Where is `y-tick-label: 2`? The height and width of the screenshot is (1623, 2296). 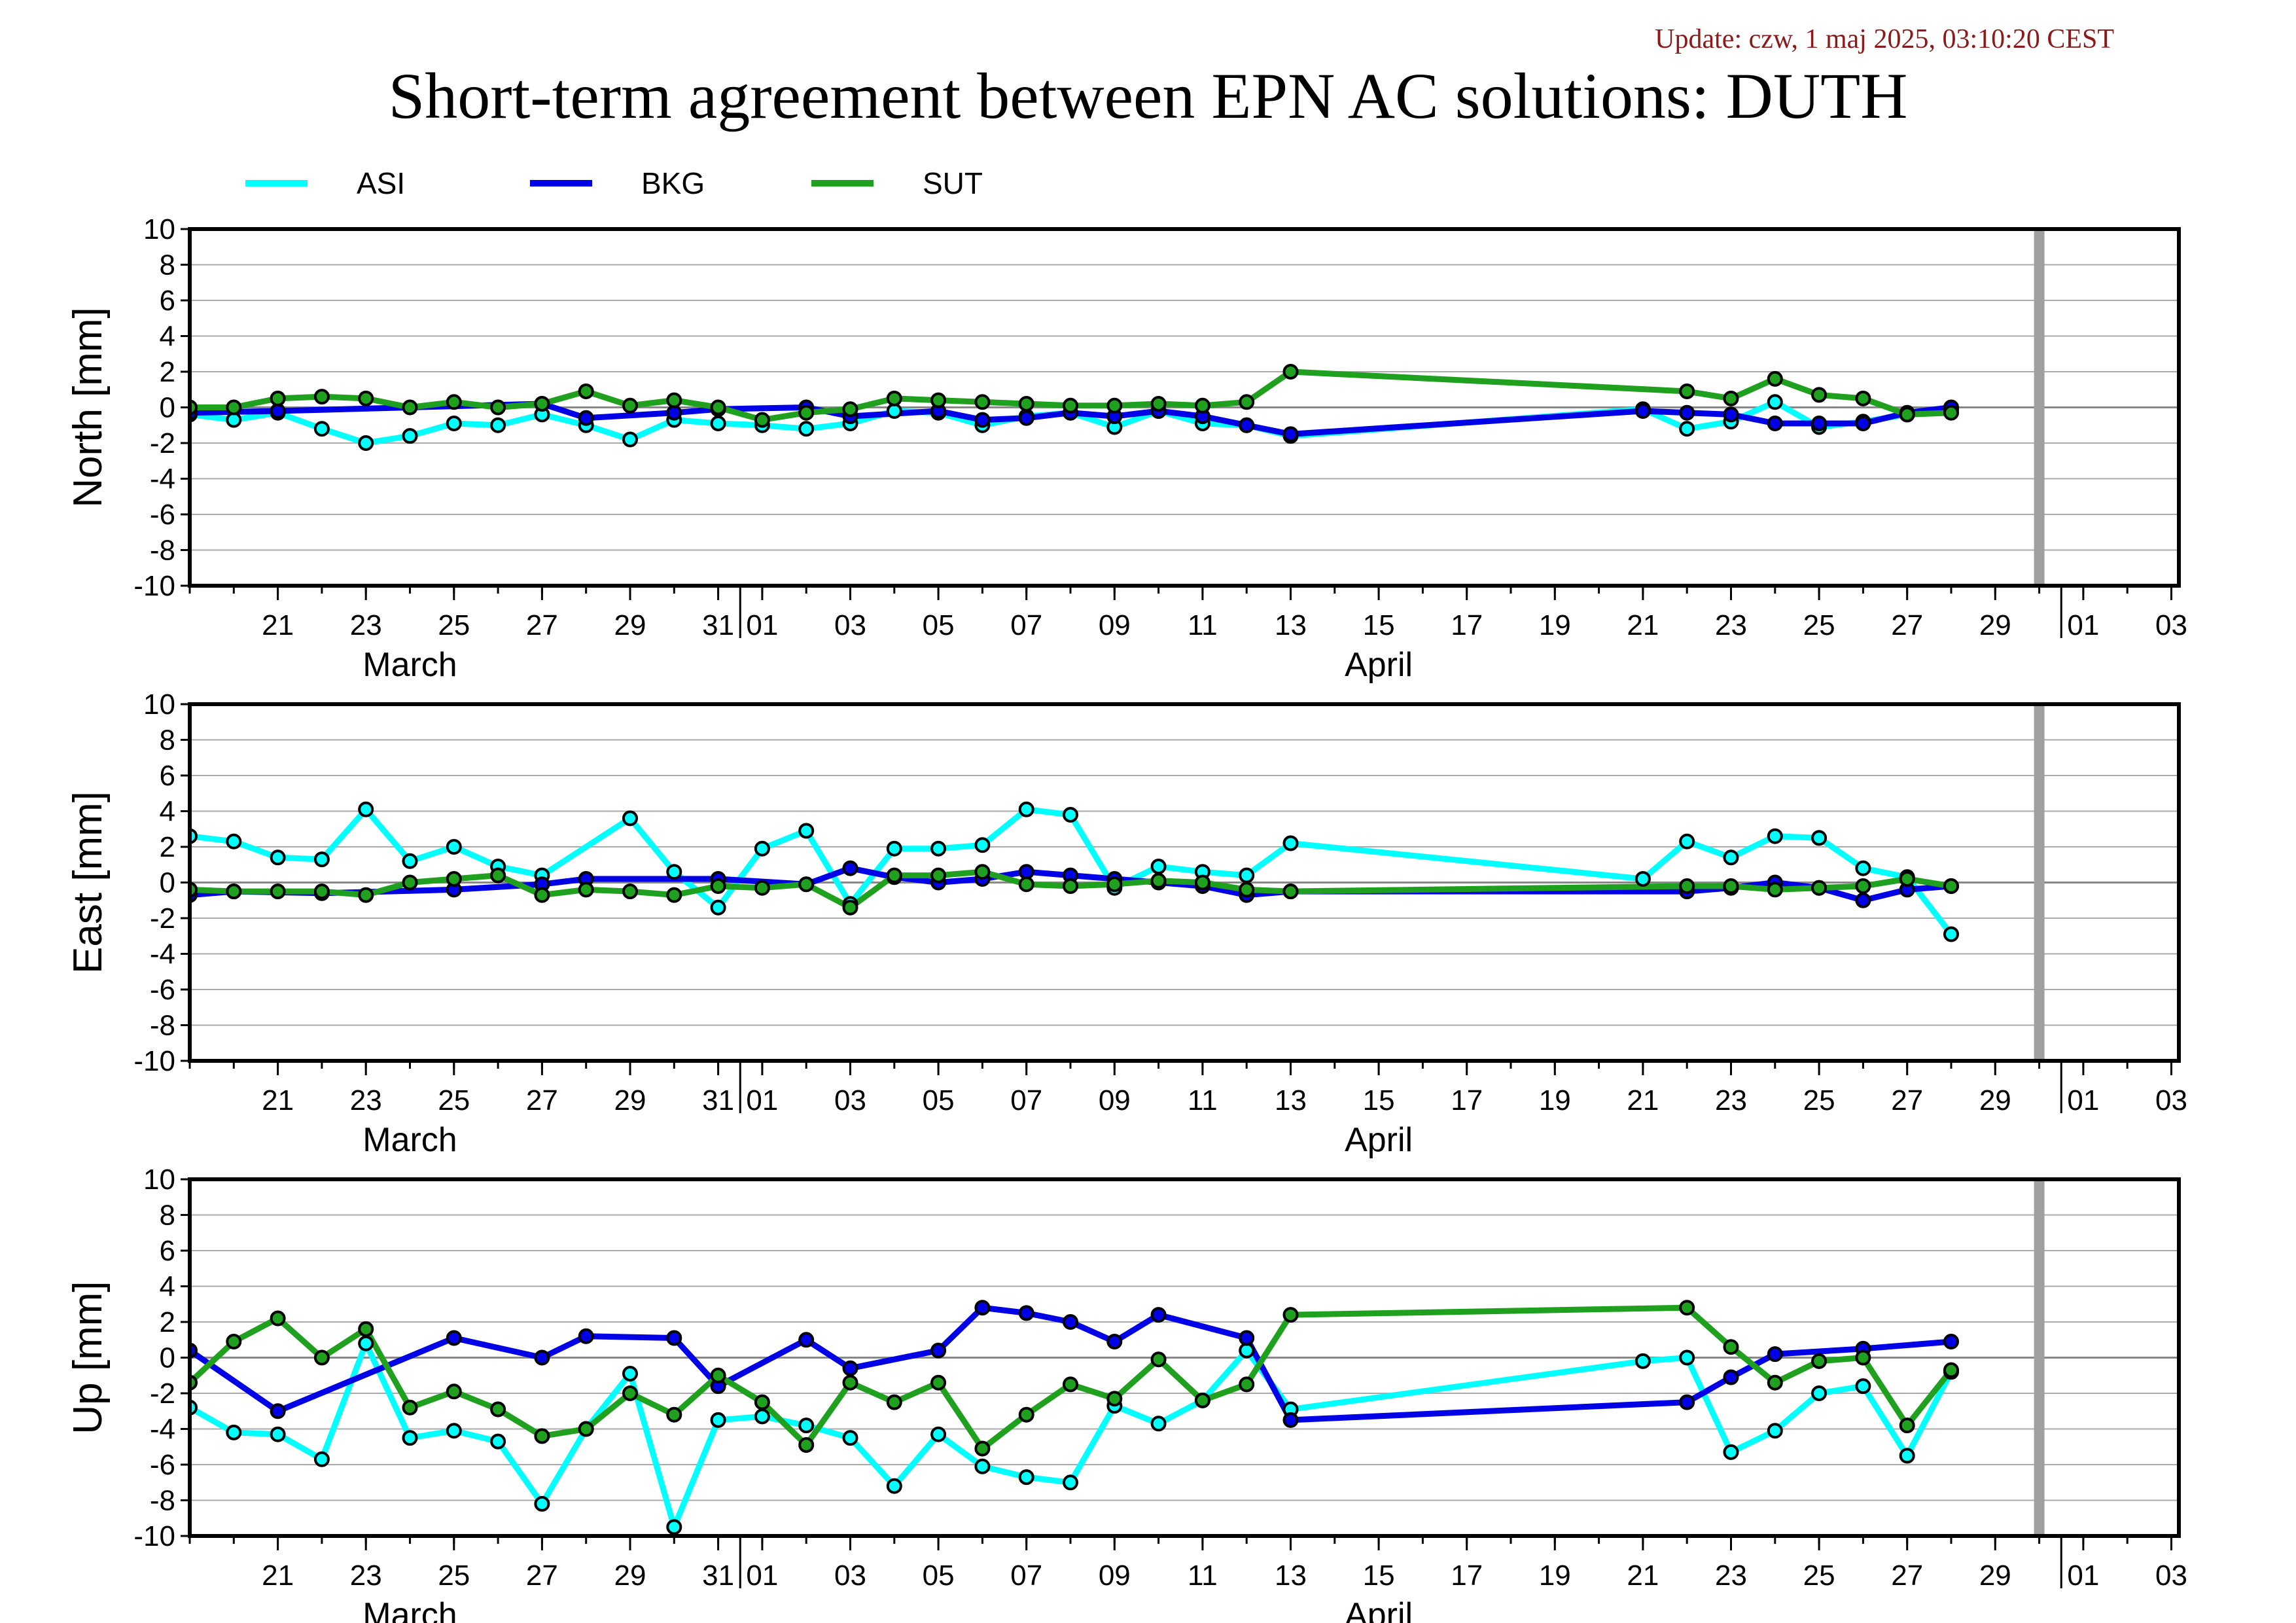 y-tick-label: 2 is located at coordinates (167, 847).